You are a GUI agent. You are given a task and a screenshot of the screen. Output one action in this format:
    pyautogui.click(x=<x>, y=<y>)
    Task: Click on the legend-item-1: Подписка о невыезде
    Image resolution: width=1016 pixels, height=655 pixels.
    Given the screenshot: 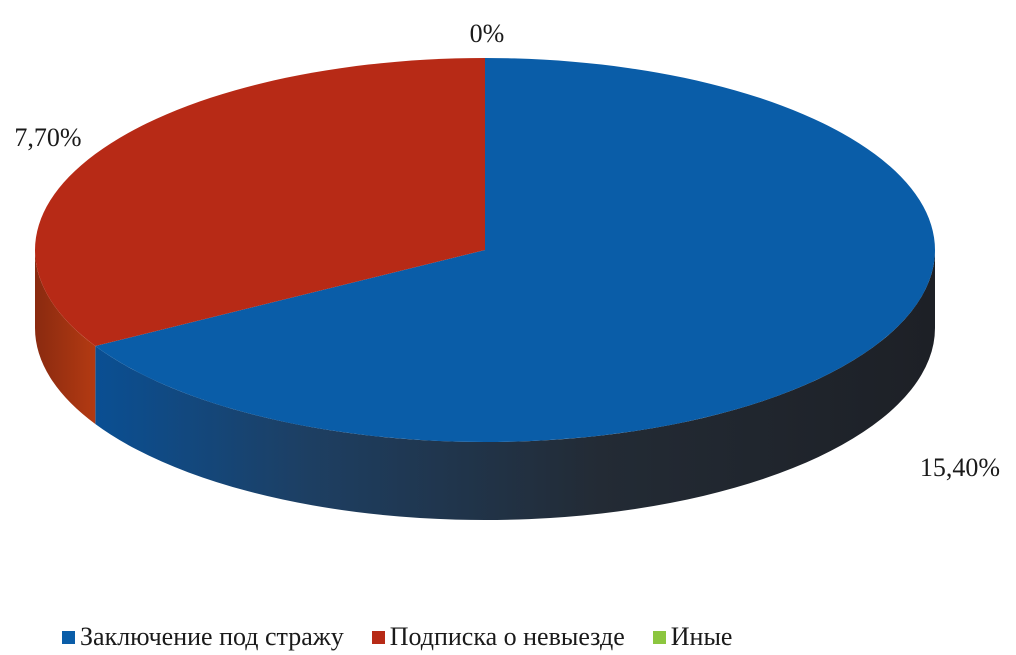 What is the action you would take?
    pyautogui.click(x=498, y=637)
    